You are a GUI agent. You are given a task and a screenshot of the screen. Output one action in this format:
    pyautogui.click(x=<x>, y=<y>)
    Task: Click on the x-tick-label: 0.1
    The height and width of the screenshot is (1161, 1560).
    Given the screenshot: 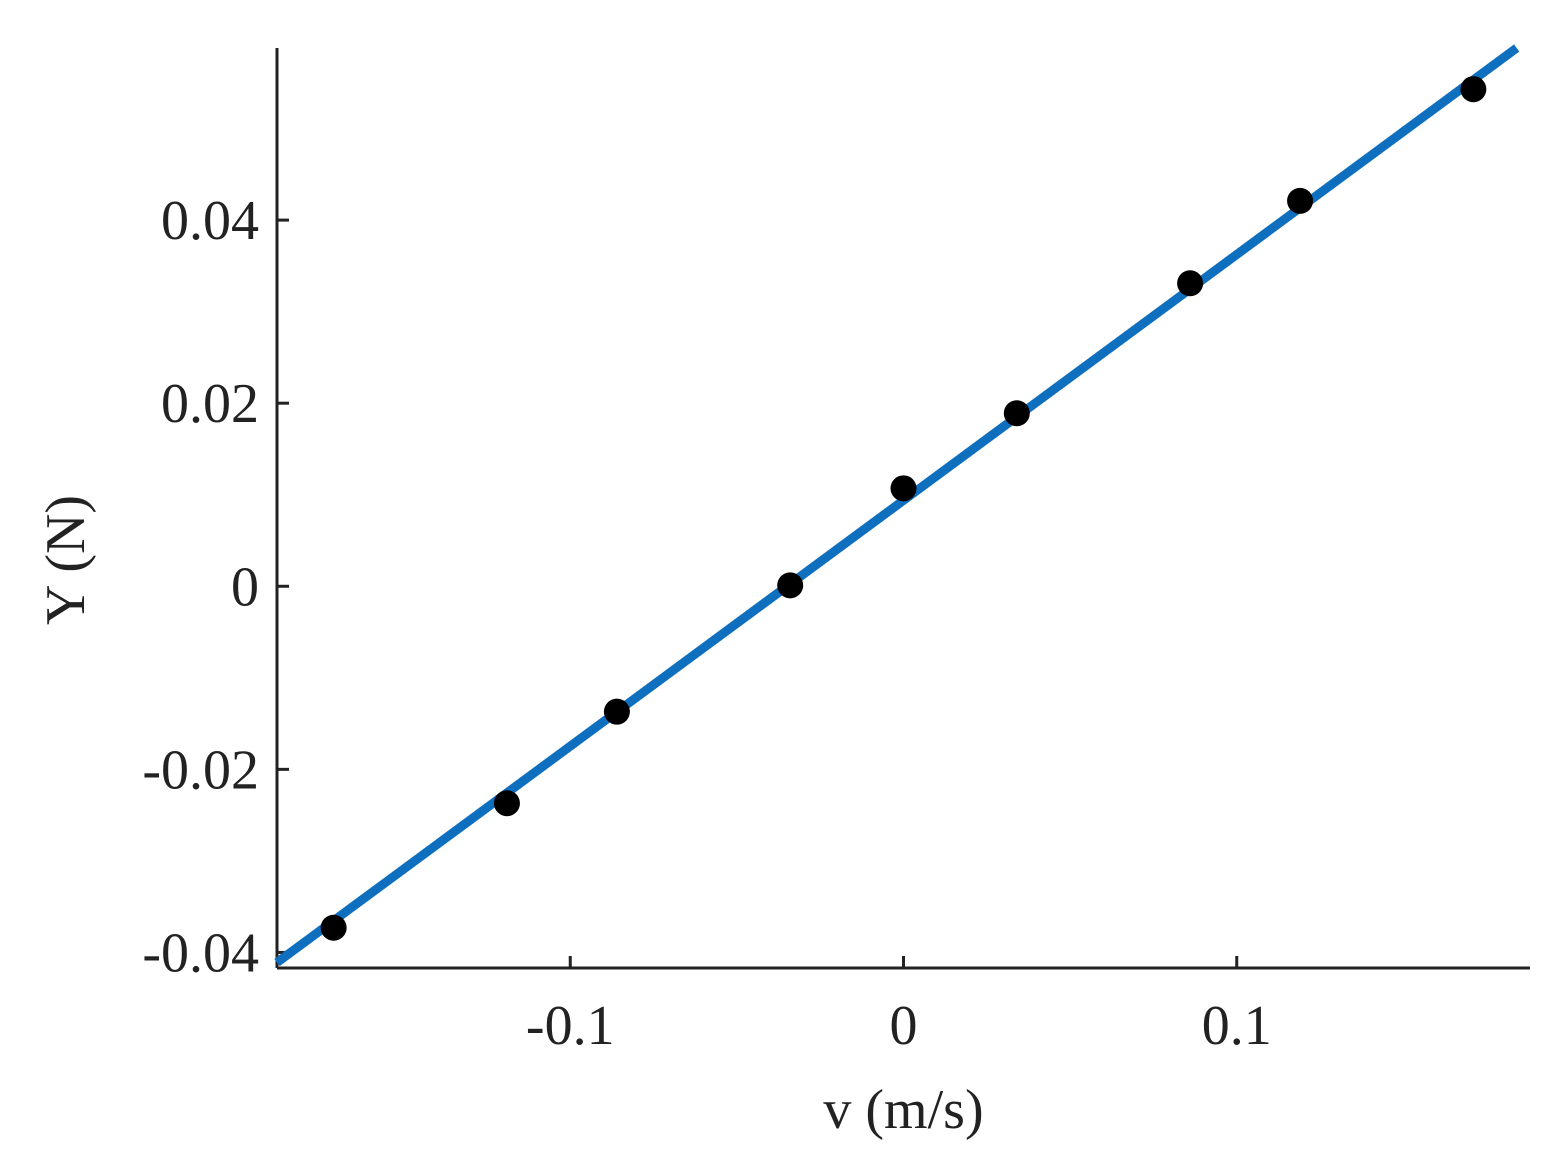 What is the action you would take?
    pyautogui.click(x=1237, y=1026)
    